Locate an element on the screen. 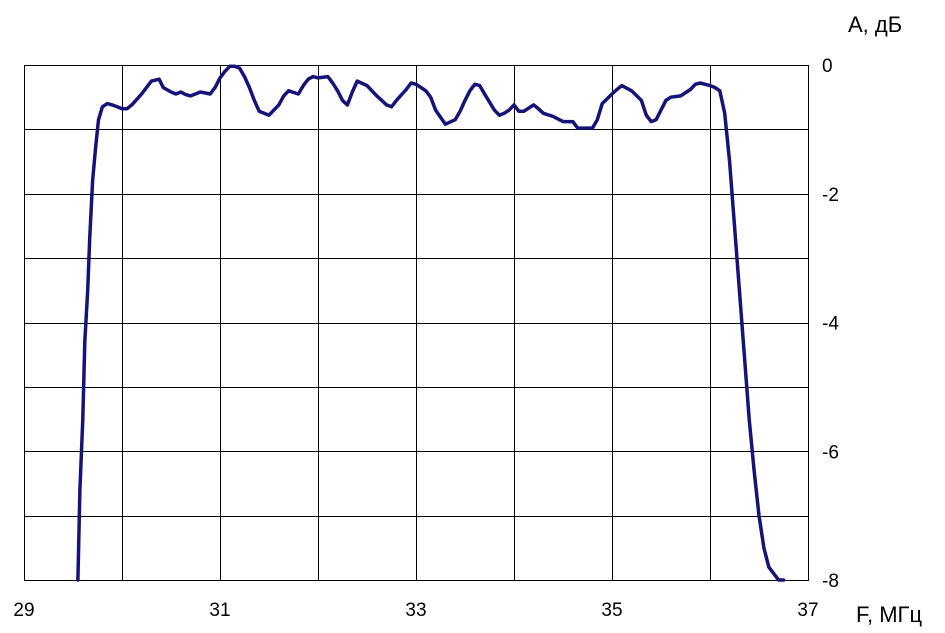 The height and width of the screenshot is (633, 945). y-tick-label: -4 is located at coordinates (830, 324).